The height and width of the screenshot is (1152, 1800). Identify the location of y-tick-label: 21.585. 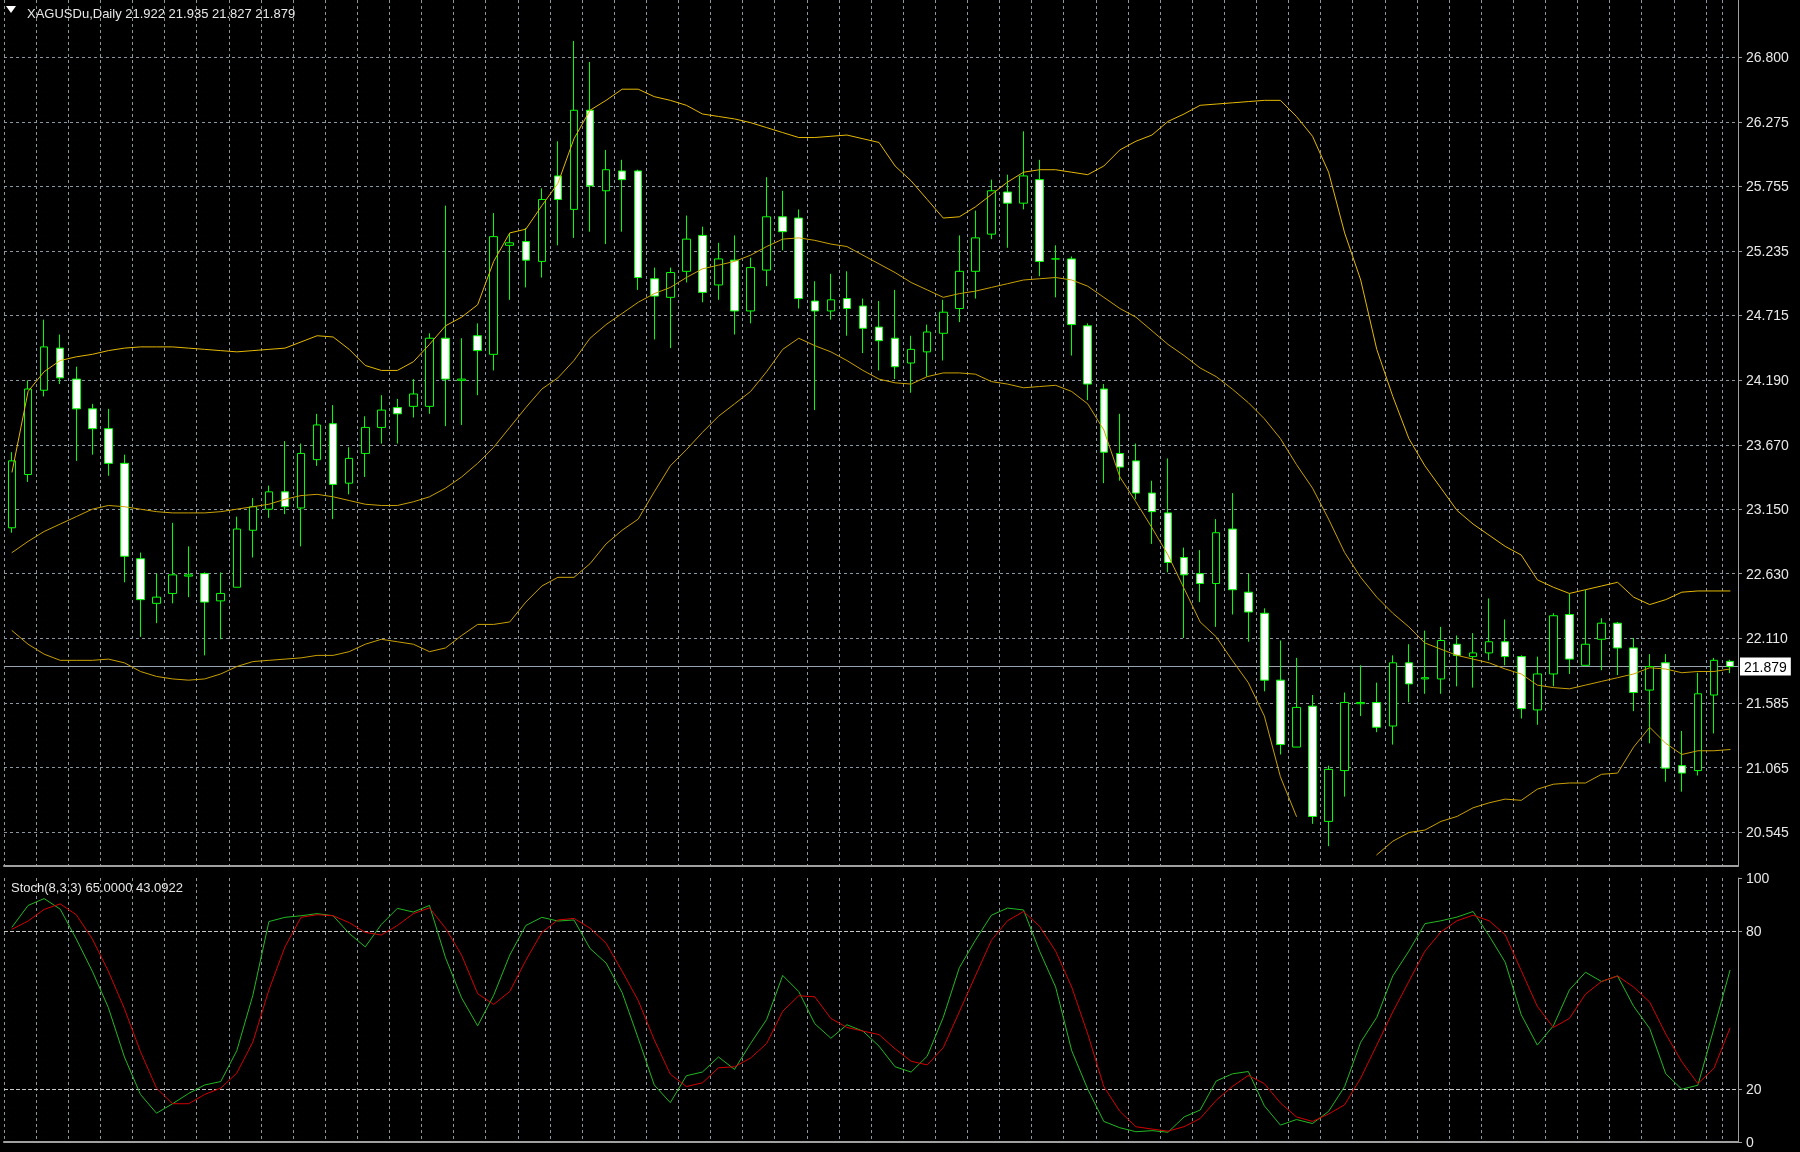
(1768, 703).